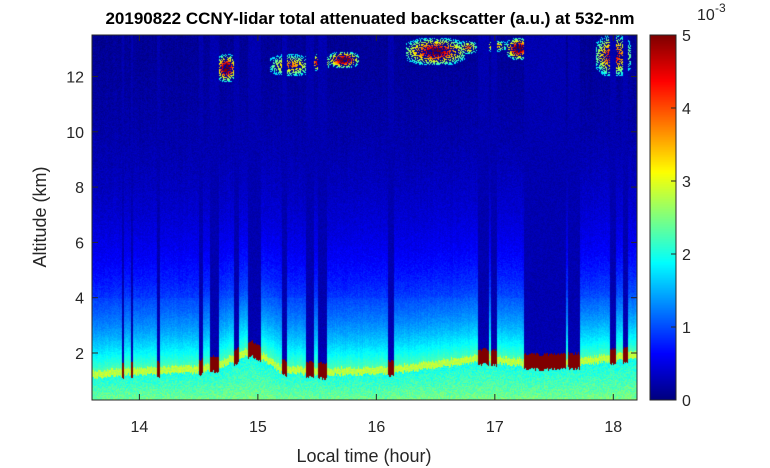 The image size is (770, 468). Describe the element at coordinates (79, 354) in the screenshot. I see `y-tick-label: 2` at that location.